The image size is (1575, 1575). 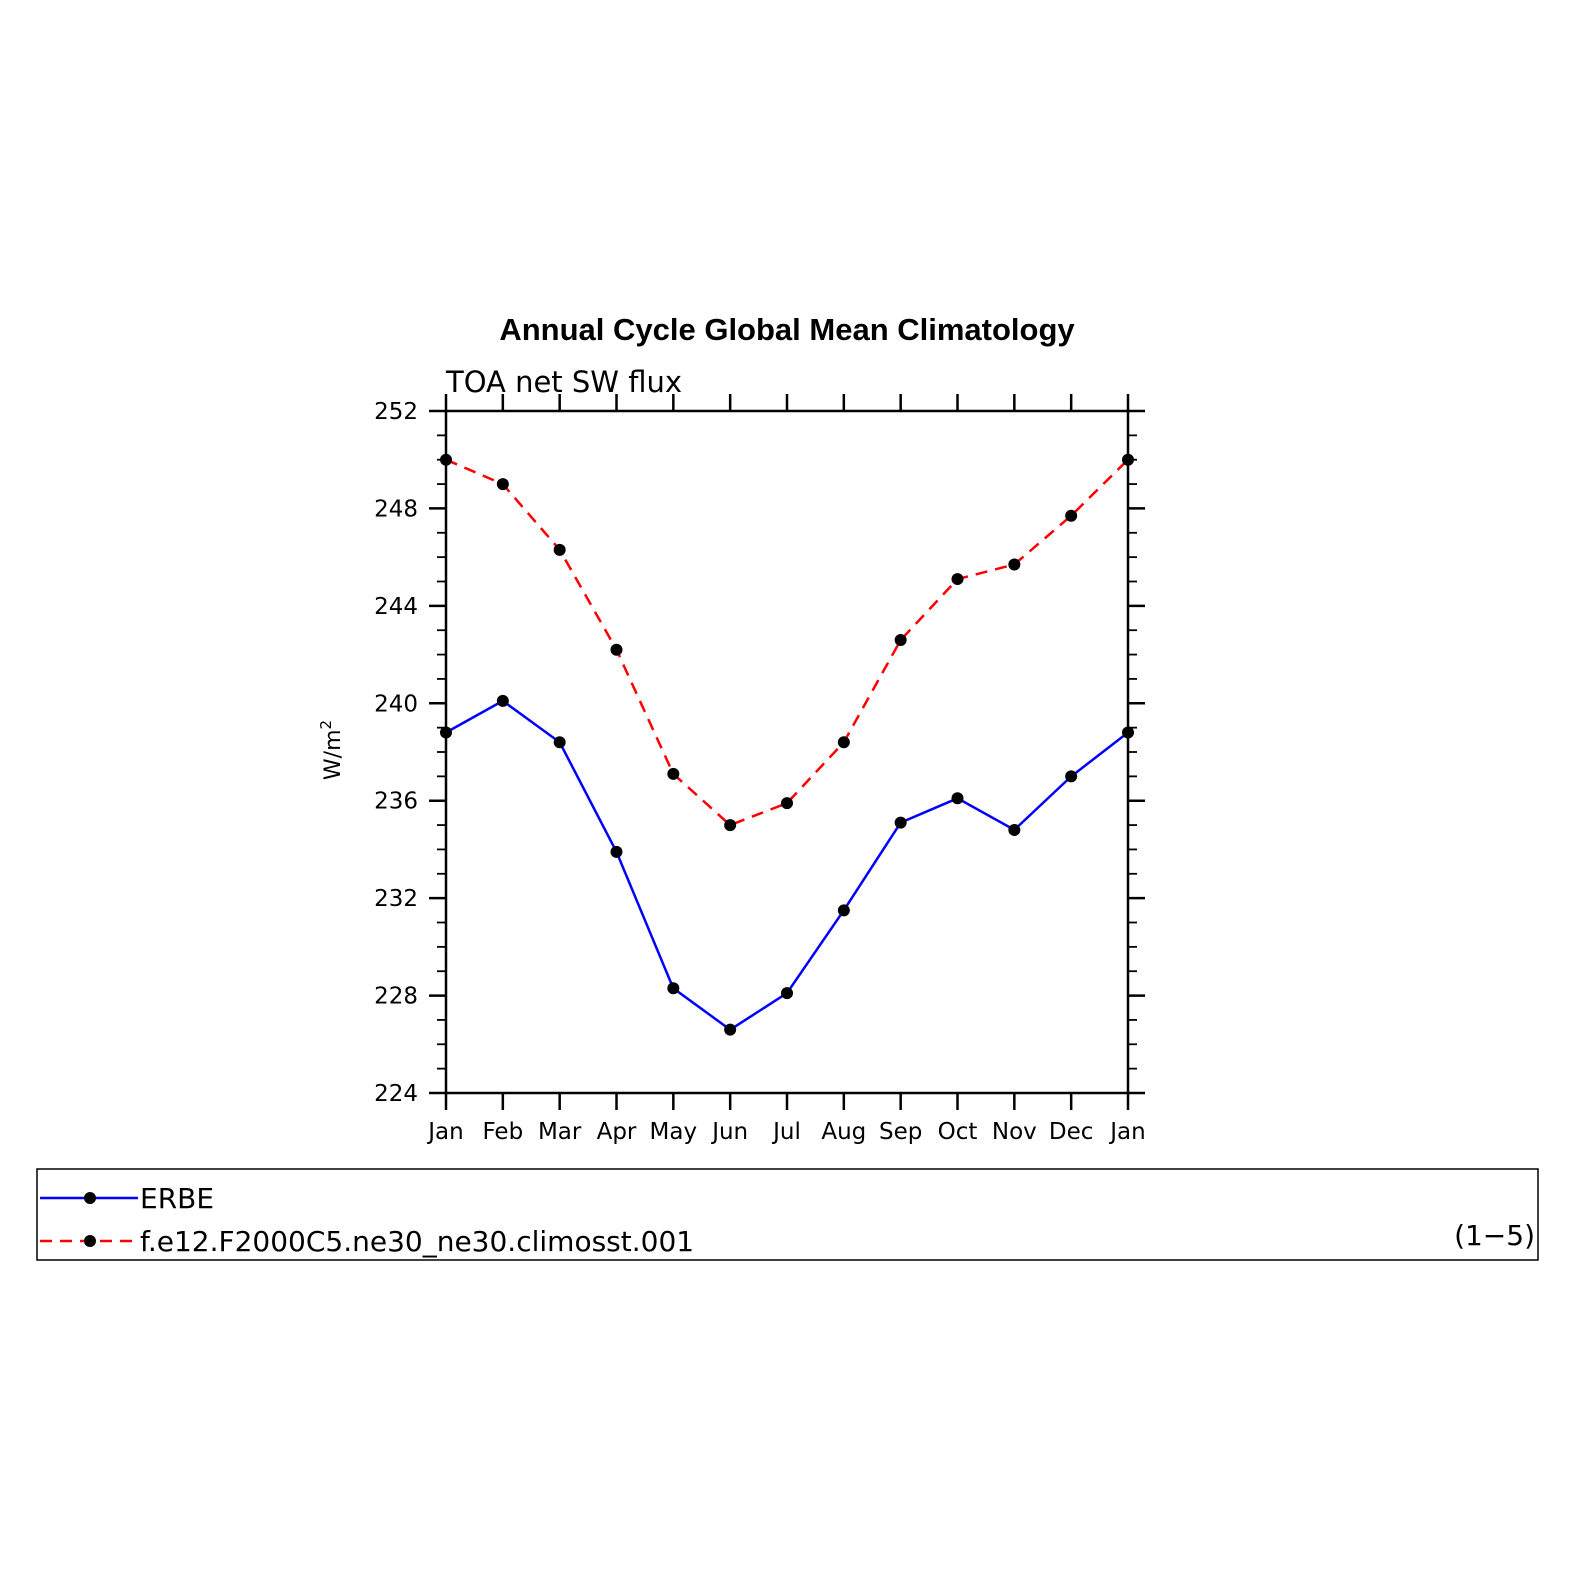 What do you see at coordinates (177, 1198) in the screenshot?
I see `legend-label-1: ERBE` at bounding box center [177, 1198].